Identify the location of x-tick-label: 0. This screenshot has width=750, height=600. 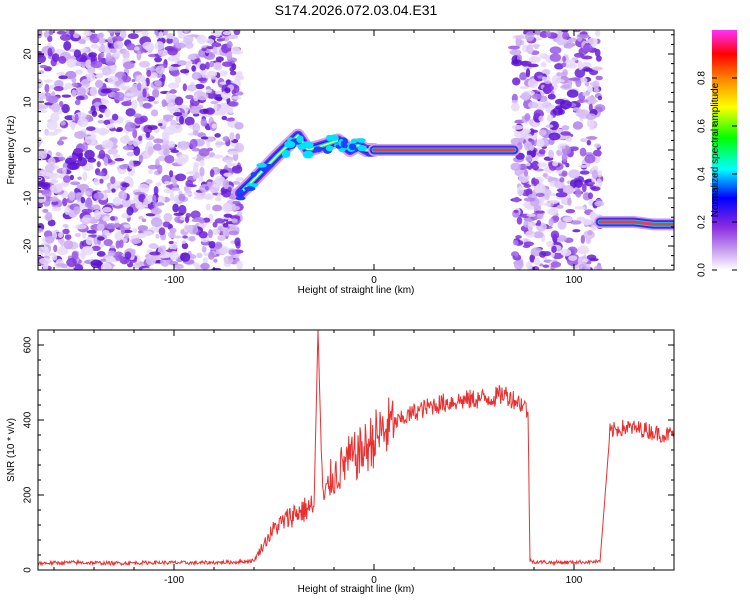
(374, 580).